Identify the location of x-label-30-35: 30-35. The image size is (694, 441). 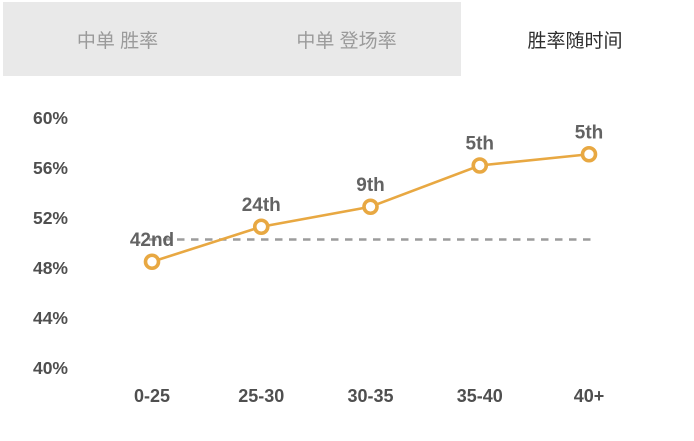
(370, 396).